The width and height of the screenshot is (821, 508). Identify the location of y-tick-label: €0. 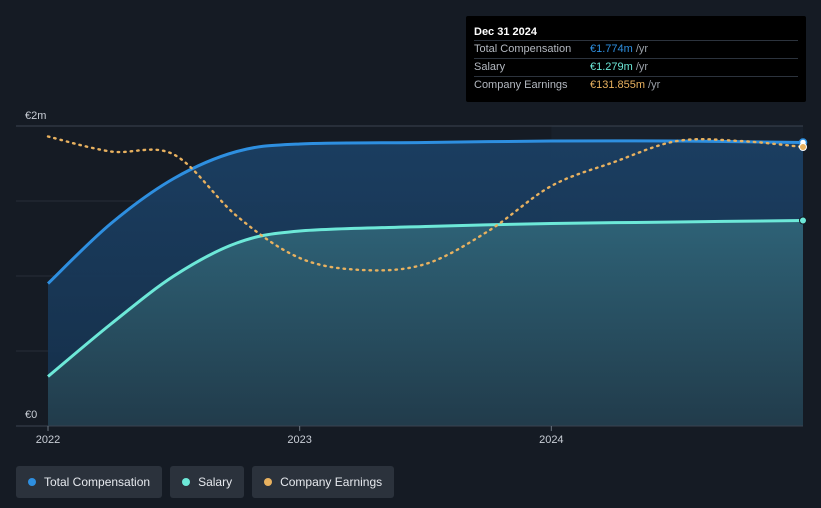
(31, 415).